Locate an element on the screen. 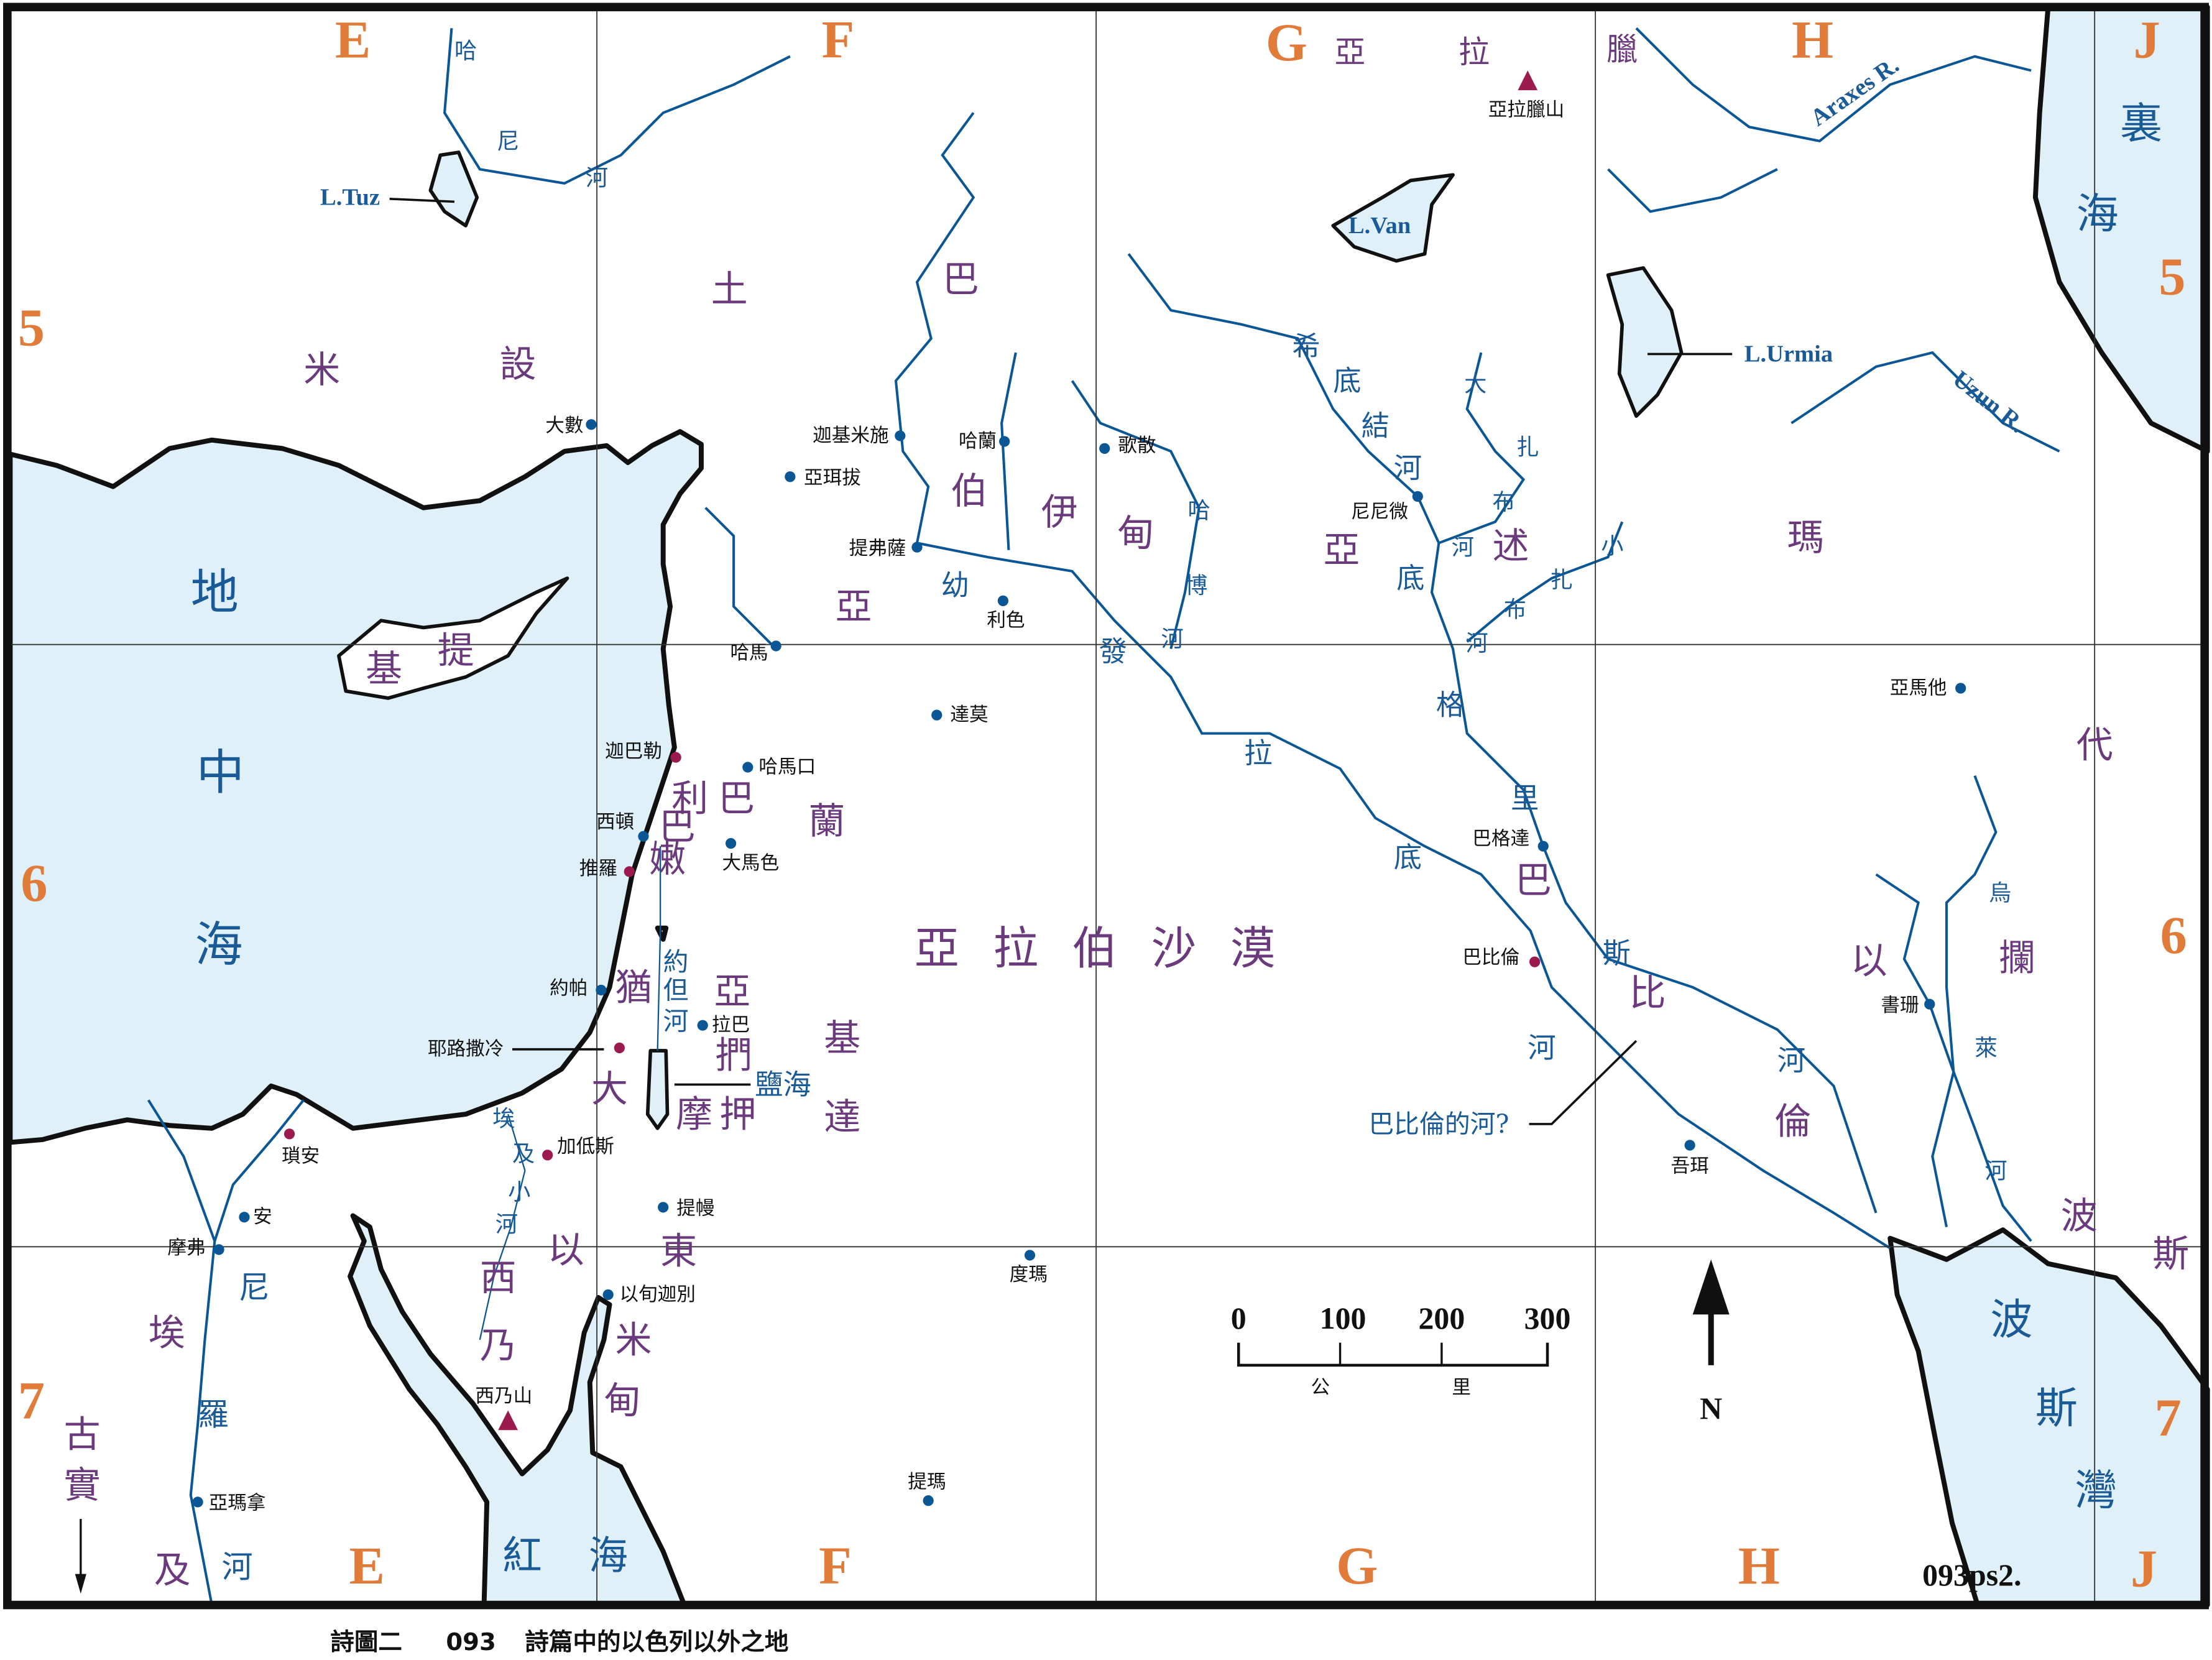  water-label: 底 is located at coordinates (1408, 857).